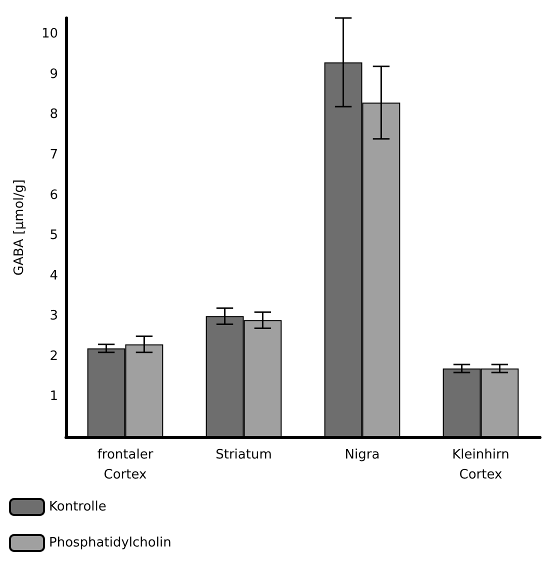 The height and width of the screenshot is (563, 544). Describe the element at coordinates (54, 195) in the screenshot. I see `y-tick-label: 6` at that location.